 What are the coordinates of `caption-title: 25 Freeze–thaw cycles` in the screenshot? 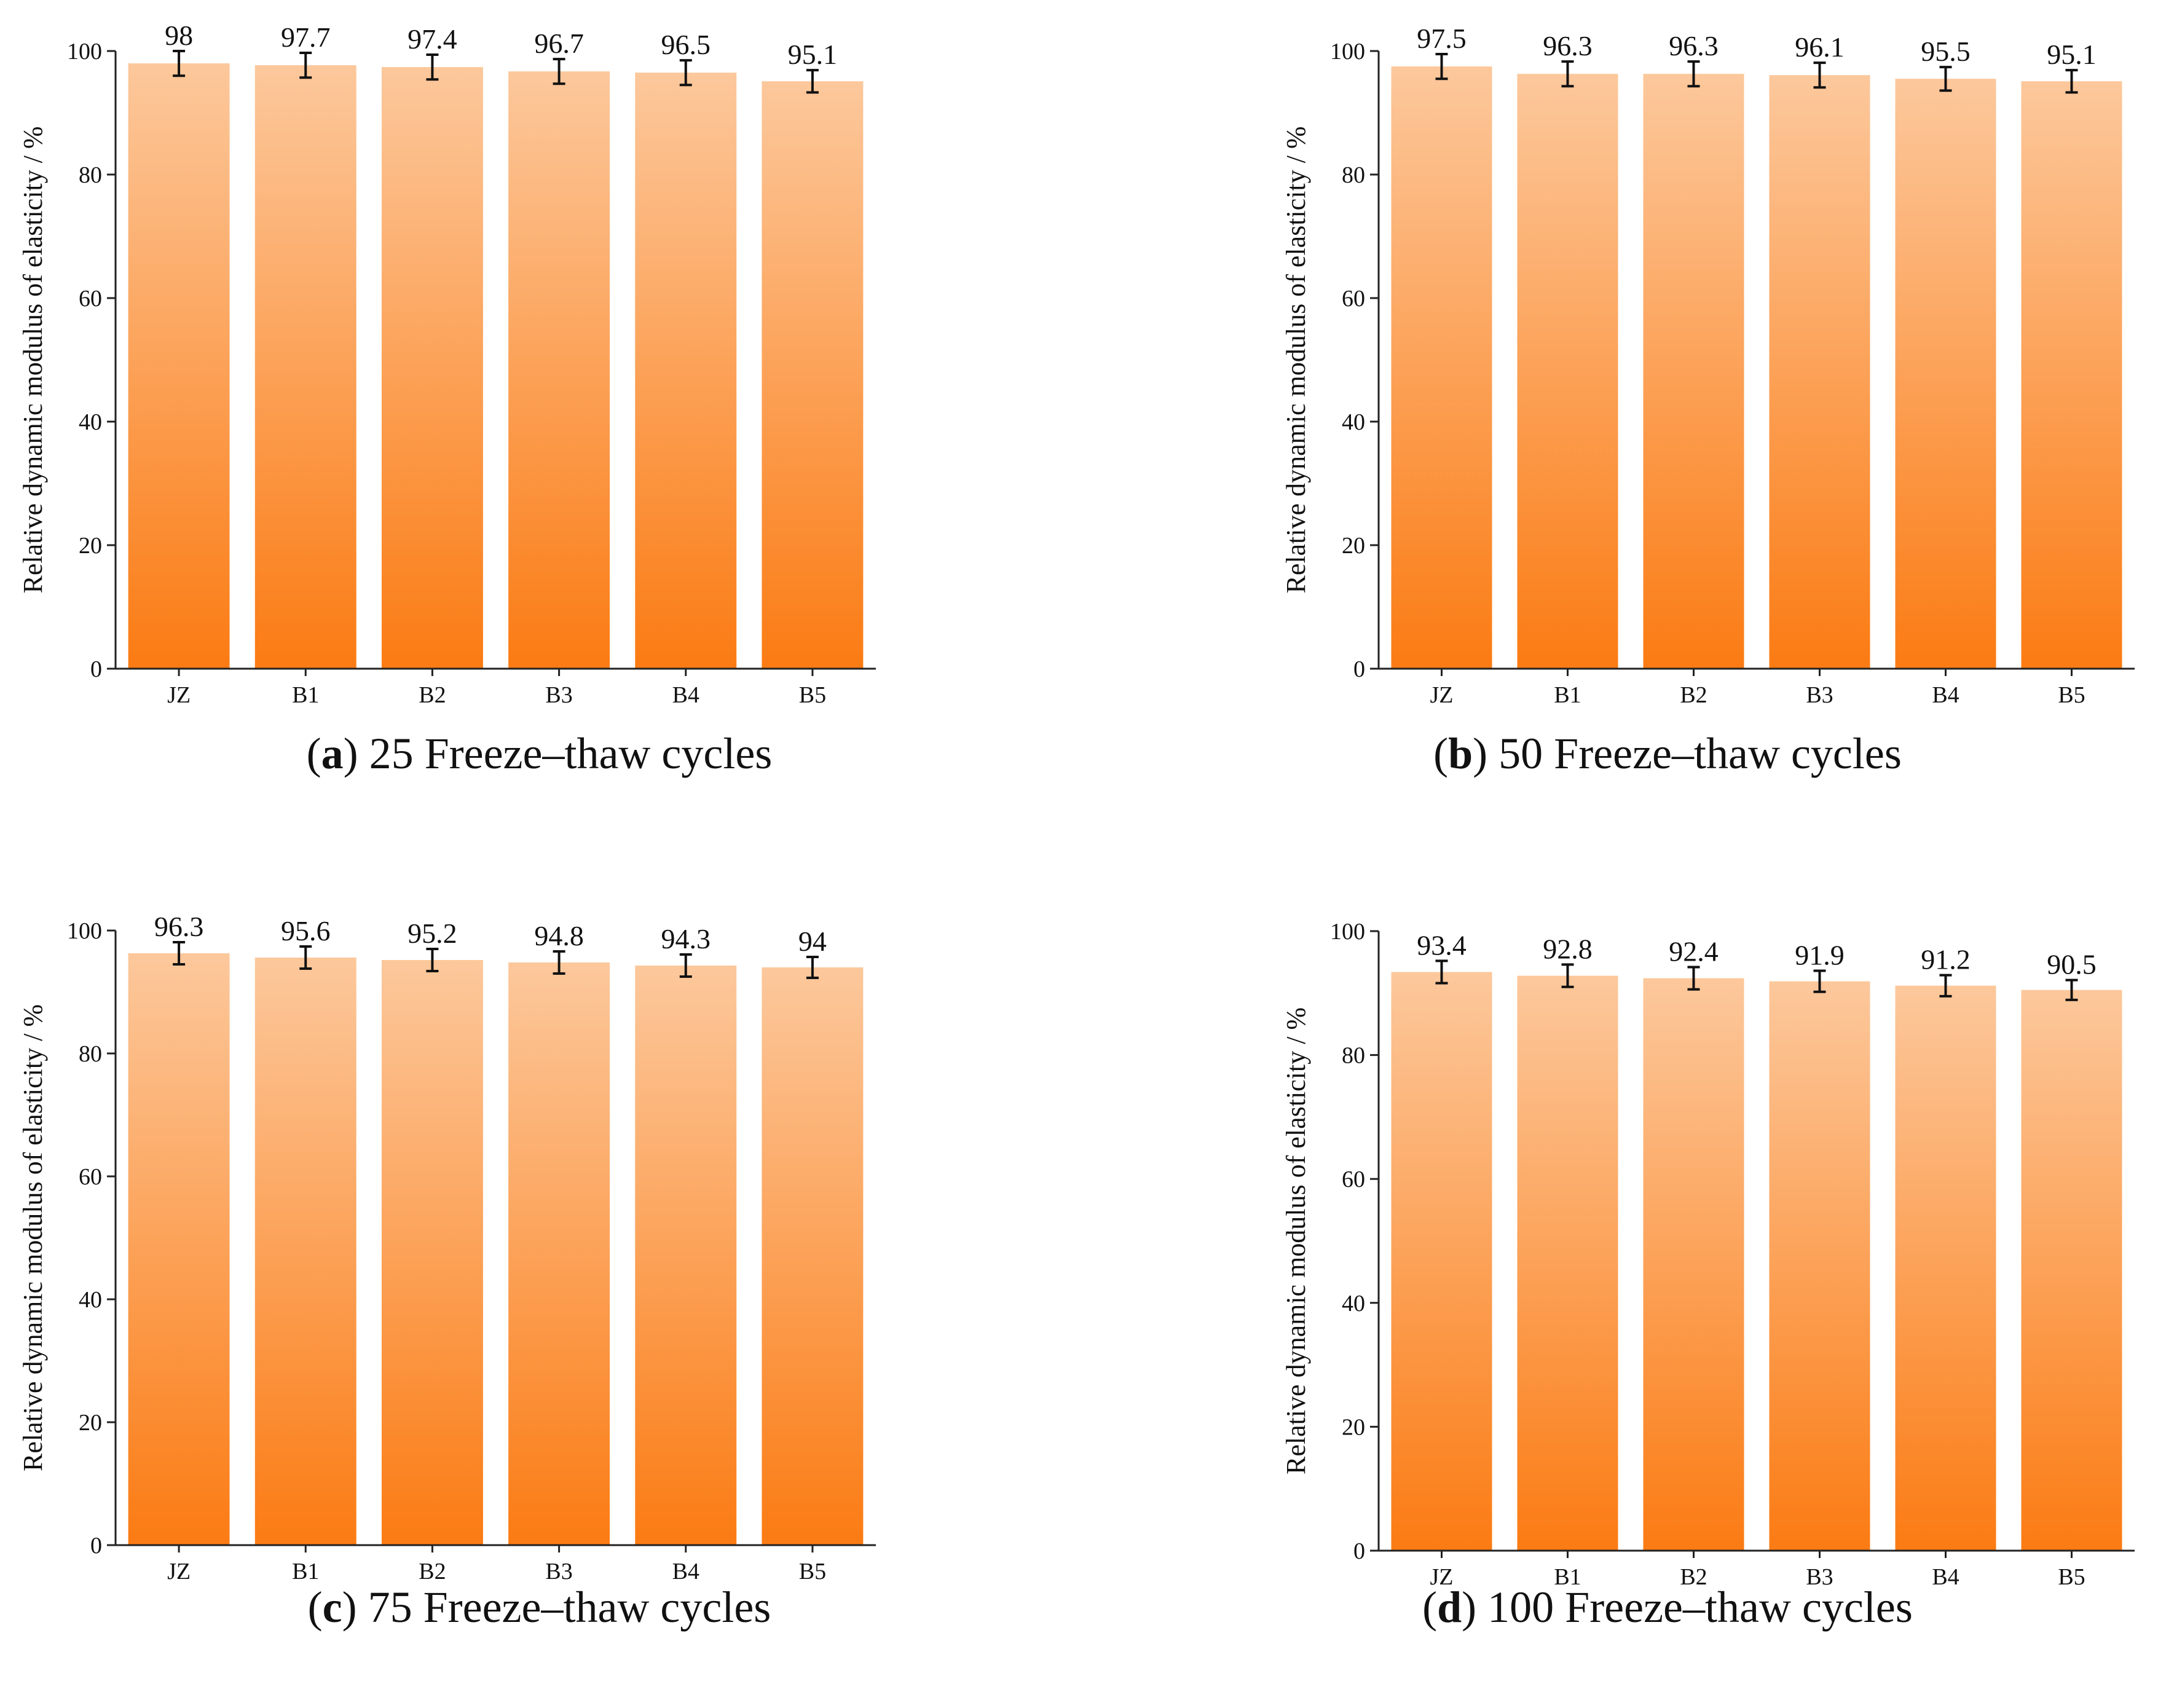 It's located at (571, 753).